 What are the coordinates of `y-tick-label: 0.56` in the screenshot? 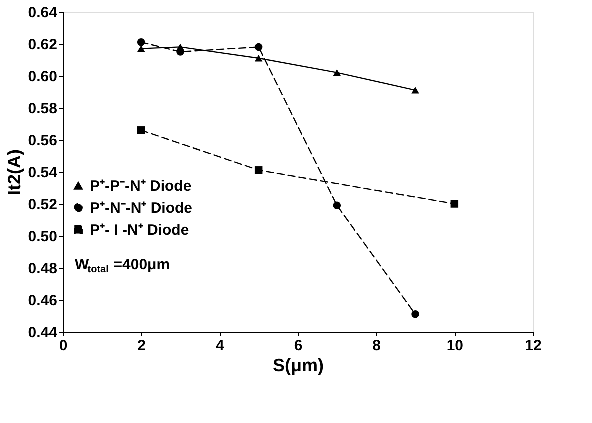 It's located at (43, 141).